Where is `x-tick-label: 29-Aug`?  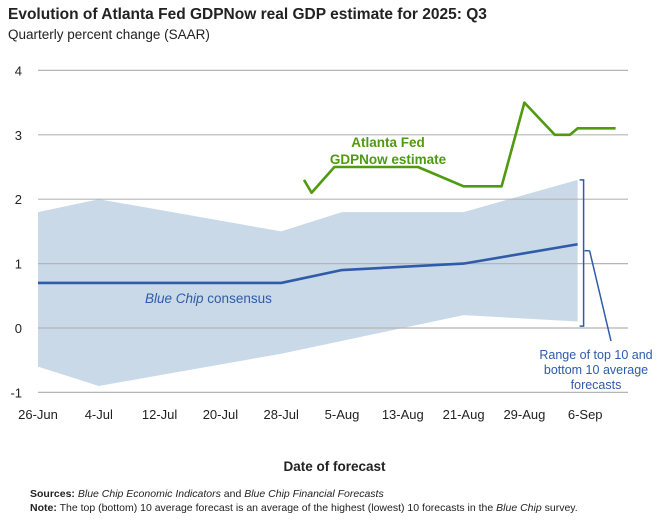 x-tick-label: 29-Aug is located at coordinates (524, 414).